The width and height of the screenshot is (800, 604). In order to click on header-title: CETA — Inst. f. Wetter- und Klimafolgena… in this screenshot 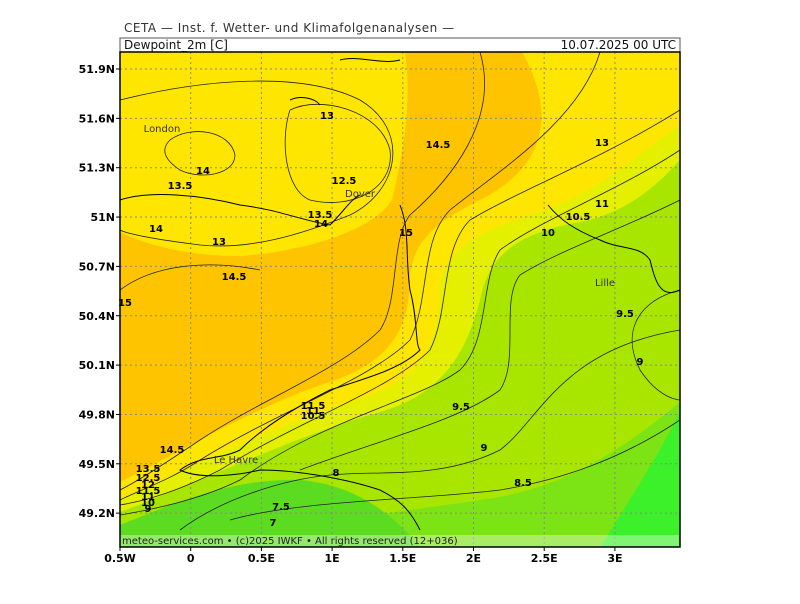, I will do `click(289, 28)`.